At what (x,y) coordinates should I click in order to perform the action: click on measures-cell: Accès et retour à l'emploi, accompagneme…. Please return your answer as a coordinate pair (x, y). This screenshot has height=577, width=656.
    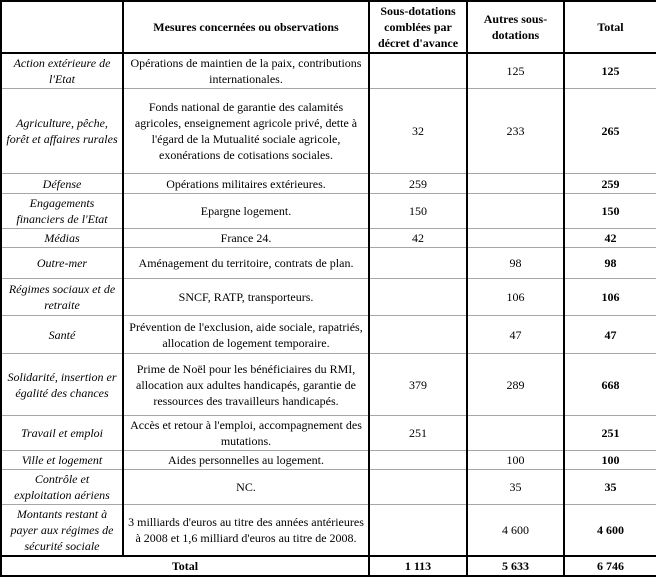
    Looking at the image, I should click on (246, 433).